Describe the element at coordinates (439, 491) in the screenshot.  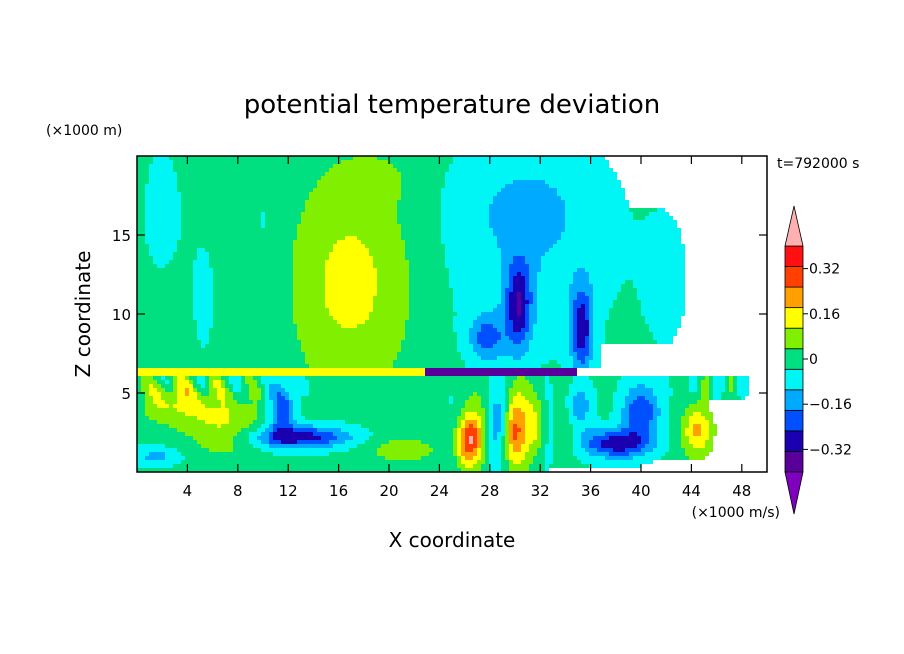
I see `x-tick-label: 24` at that location.